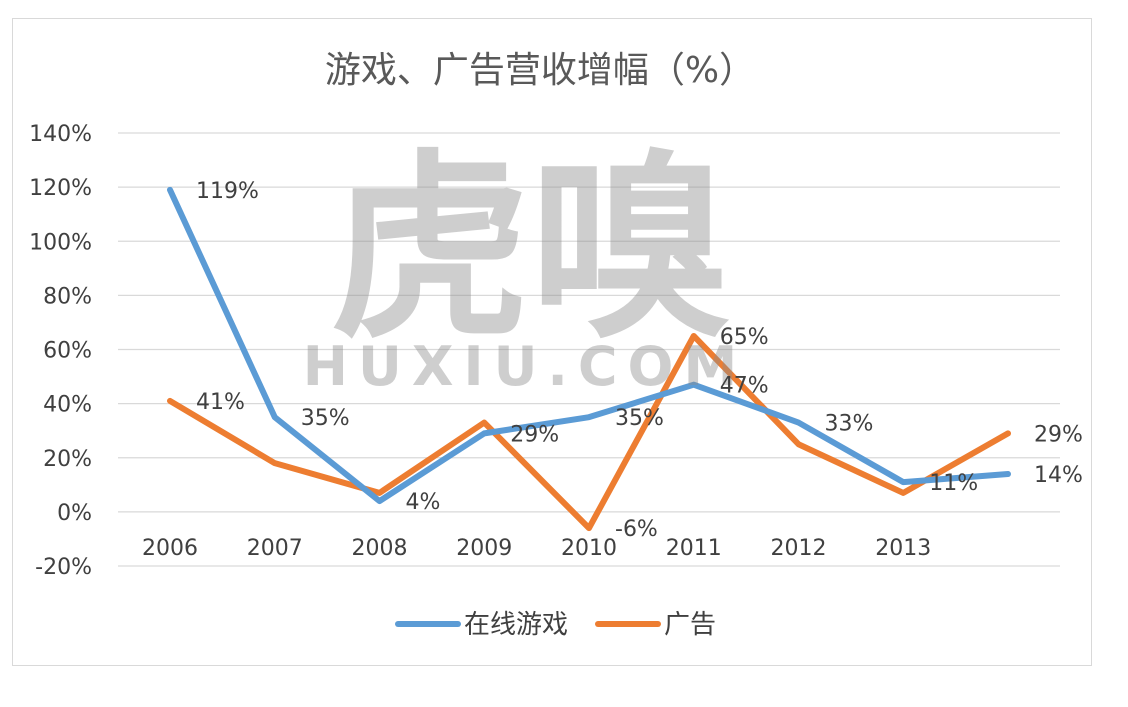  Describe the element at coordinates (530, 248) in the screenshot. I see `watermark-logo-text: 虎嗅` at that location.